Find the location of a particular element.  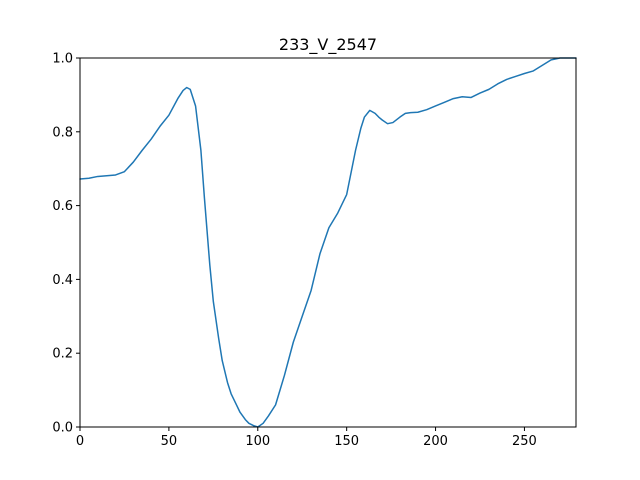

y-tick-label: 0.8 is located at coordinates (62, 132).